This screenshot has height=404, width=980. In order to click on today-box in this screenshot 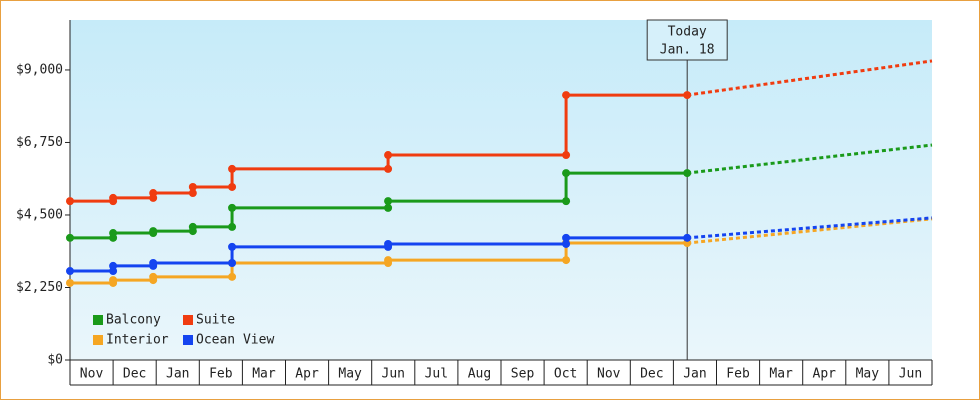, I will do `click(687, 40)`.